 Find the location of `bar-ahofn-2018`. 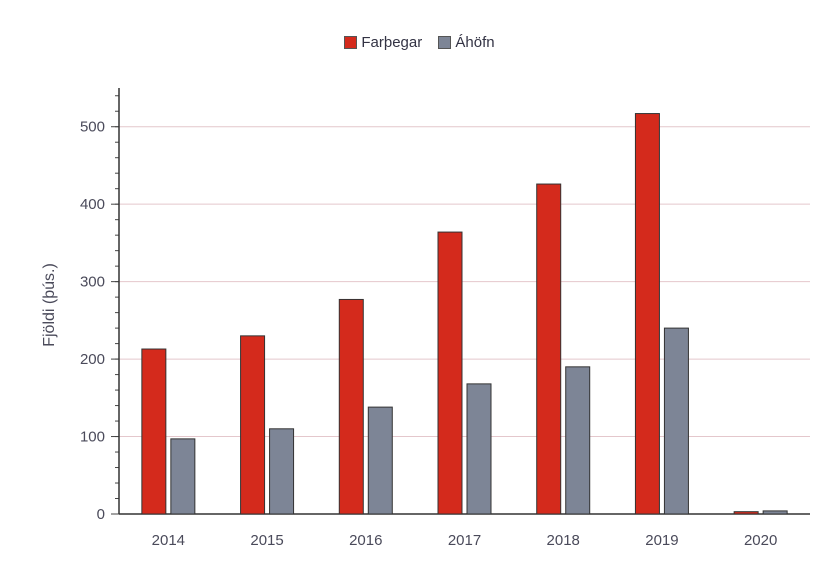

bar-ahofn-2018 is located at coordinates (578, 440).